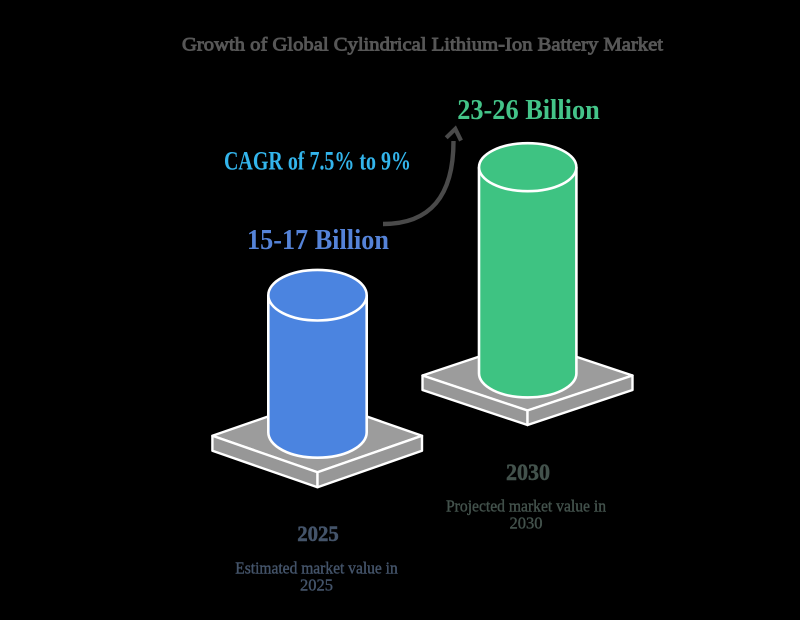  Describe the element at coordinates (528, 110) in the screenshot. I see `svg-text: 23-26 Billion` at that location.